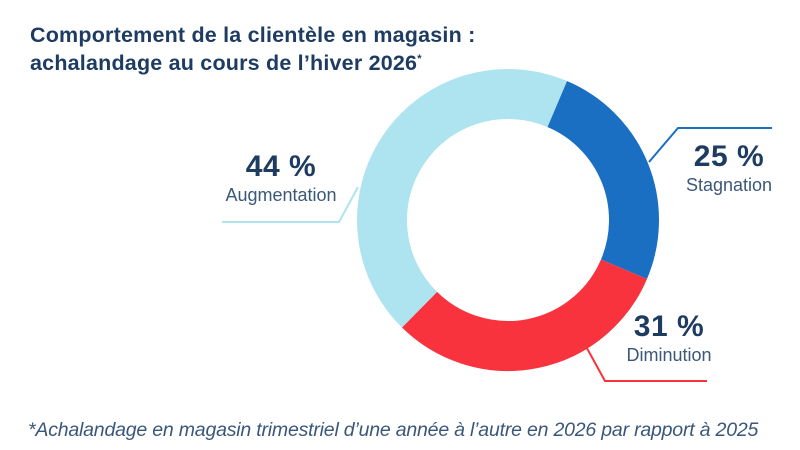  Describe the element at coordinates (729, 156) in the screenshot. I see `stagnation-value: 25 %` at that location.